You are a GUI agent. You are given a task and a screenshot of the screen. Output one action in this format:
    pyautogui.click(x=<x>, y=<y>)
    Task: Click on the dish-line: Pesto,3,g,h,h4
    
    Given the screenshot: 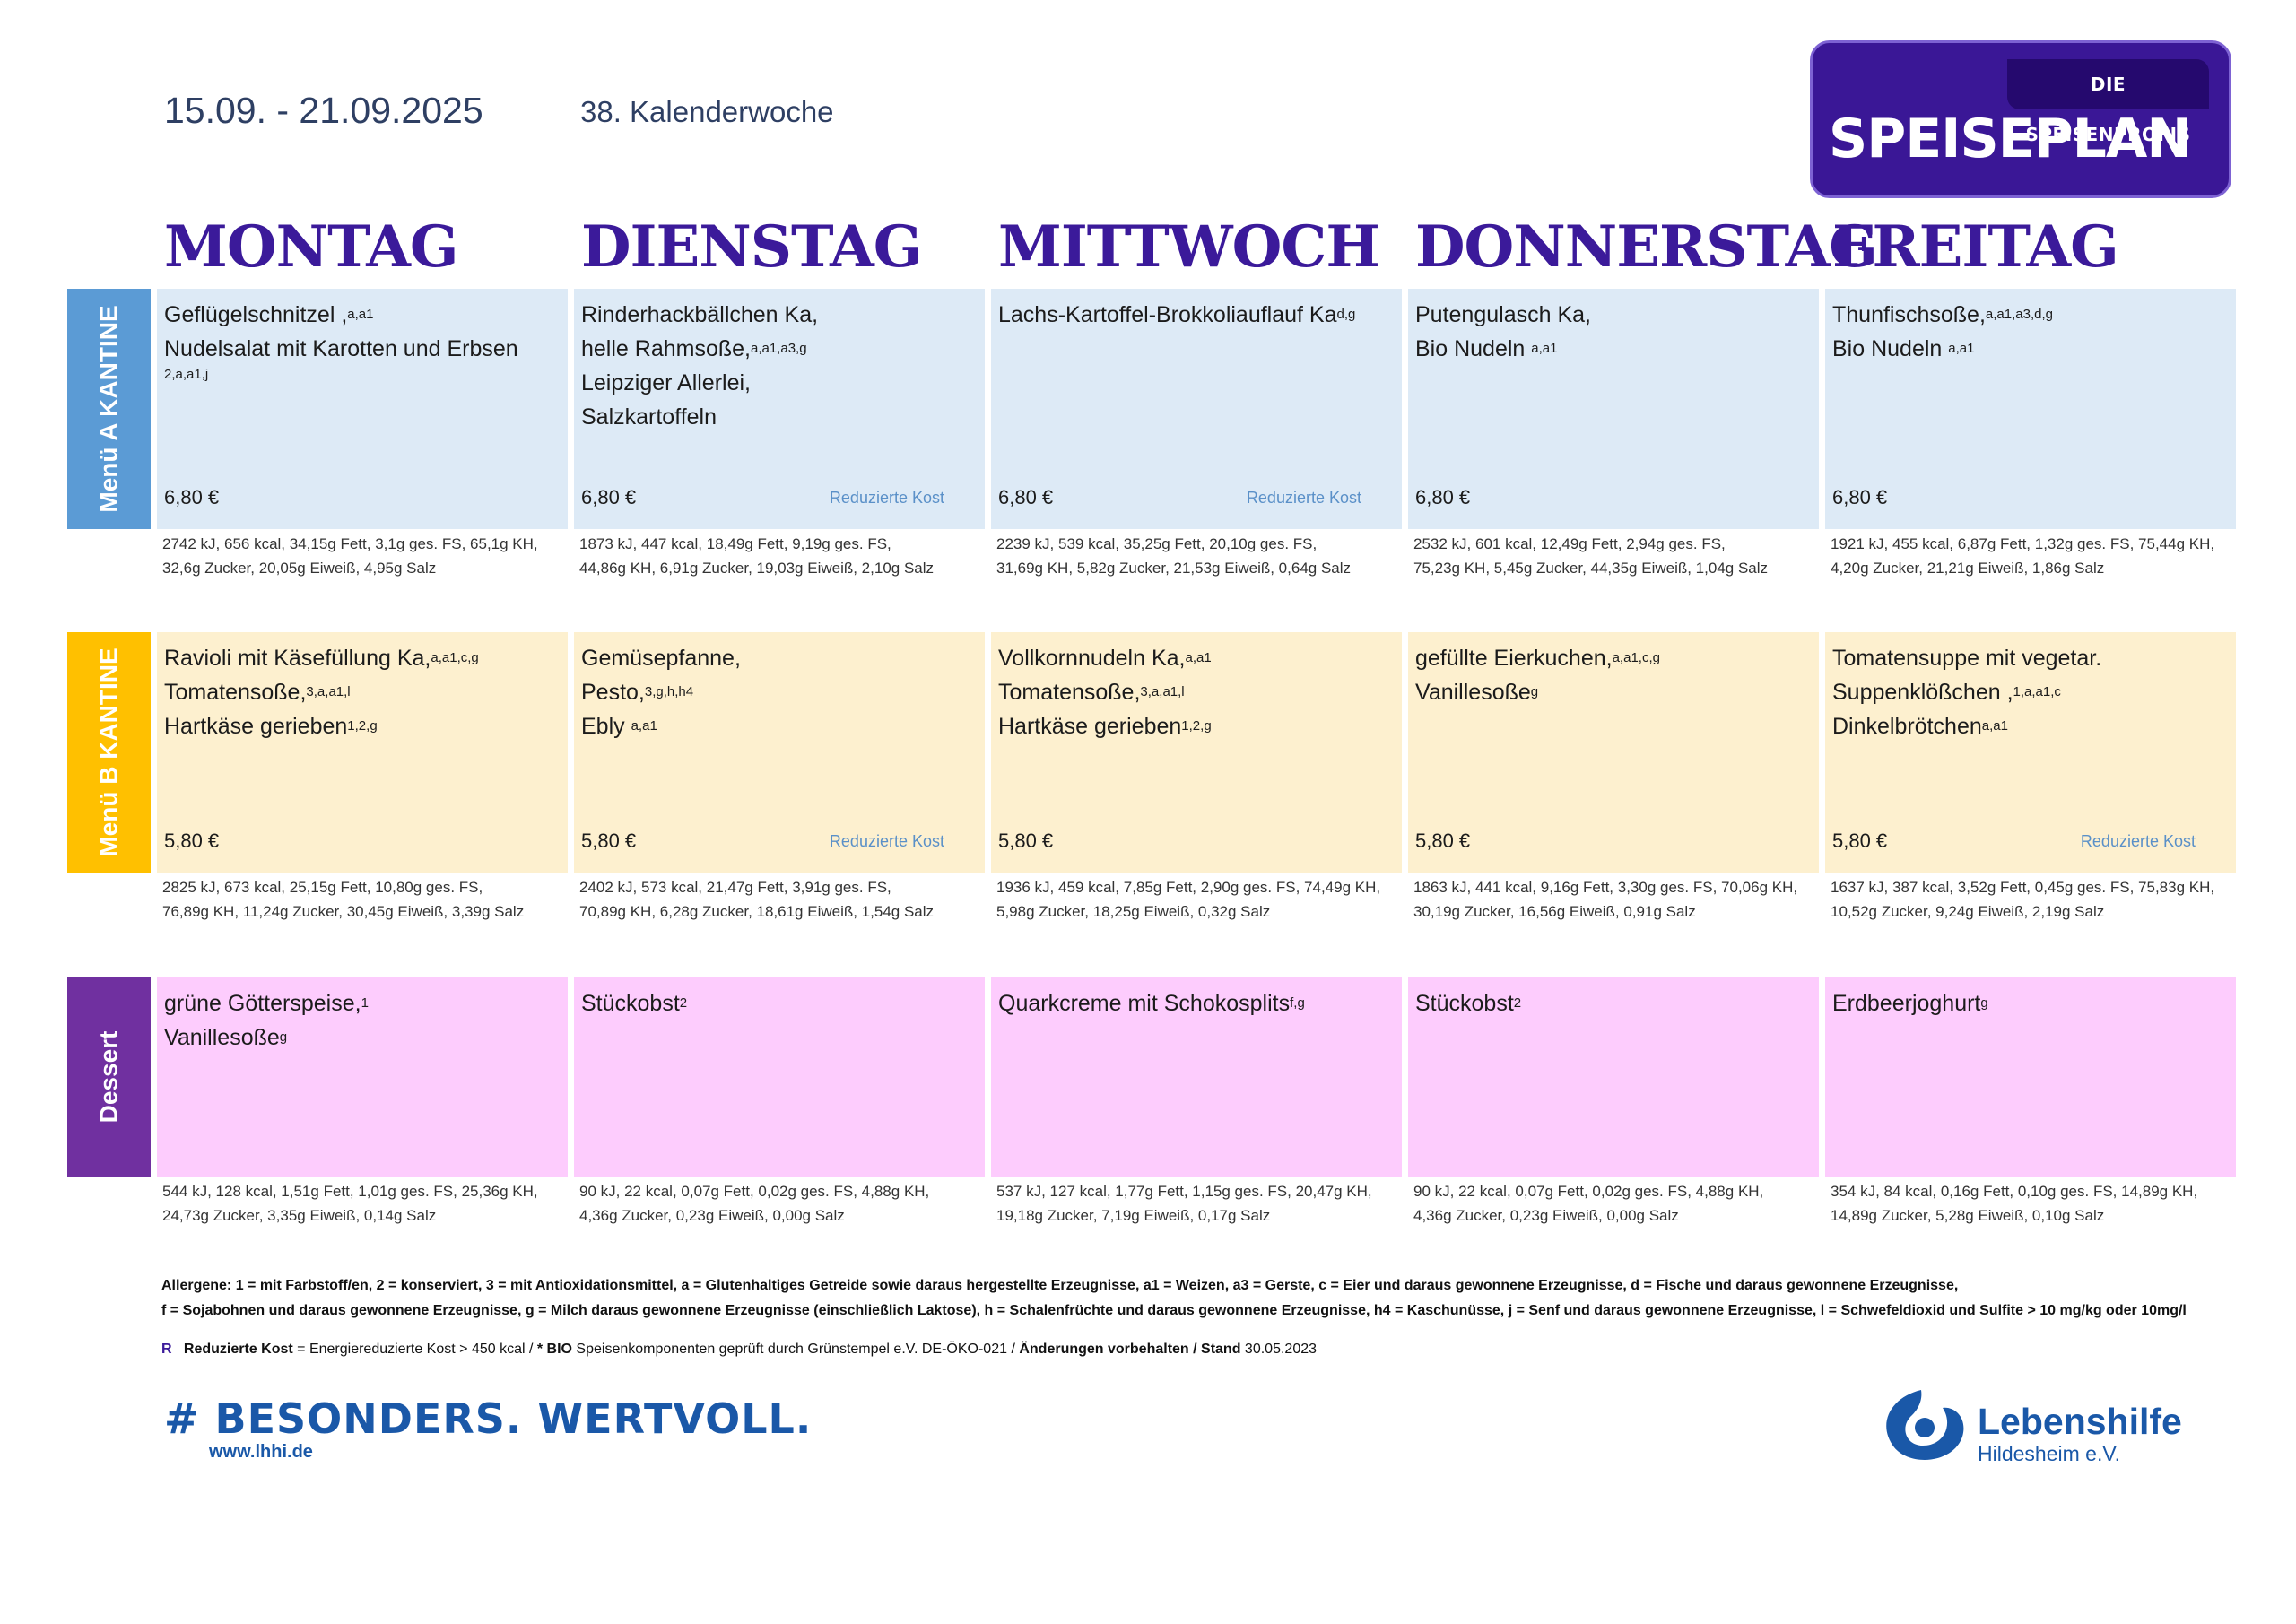 What is the action you would take?
    pyautogui.click(x=637, y=692)
    